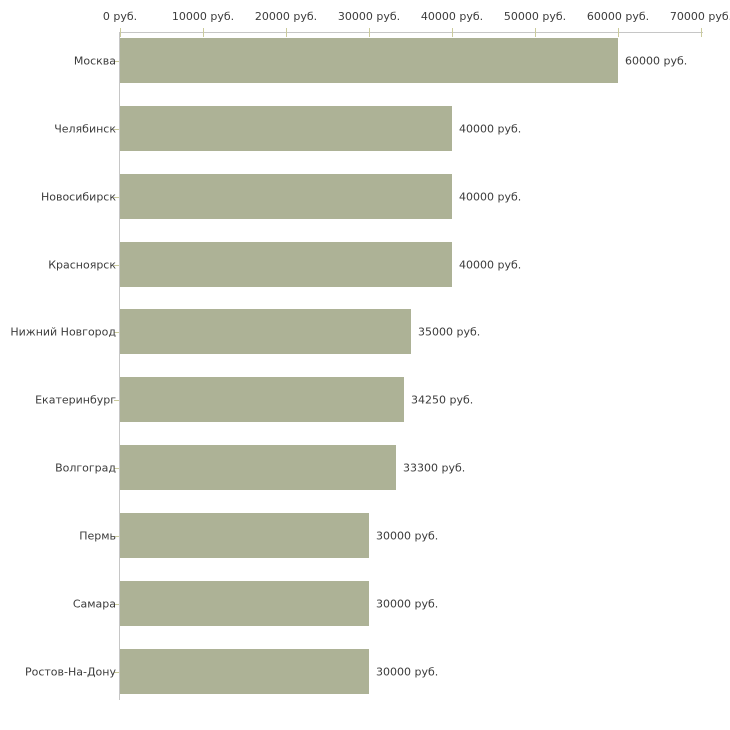 This screenshot has width=730, height=730. I want to click on value-label: 35000 руб., so click(449, 331).